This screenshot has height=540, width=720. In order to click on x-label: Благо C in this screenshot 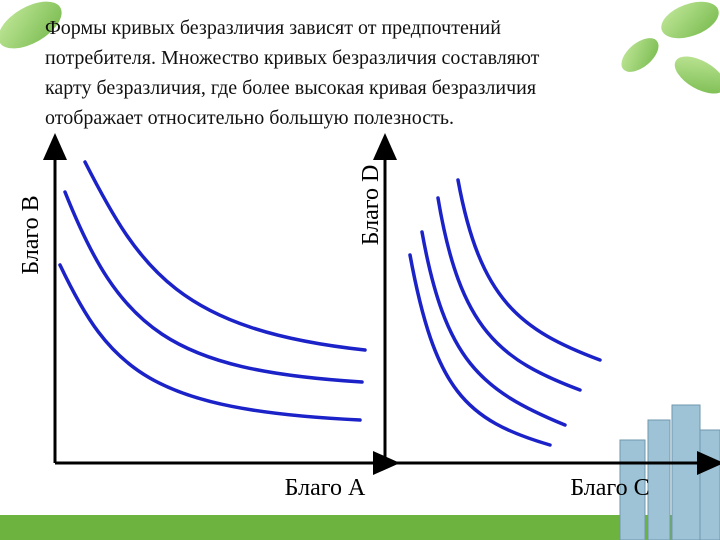, I will do `click(609, 488)`.